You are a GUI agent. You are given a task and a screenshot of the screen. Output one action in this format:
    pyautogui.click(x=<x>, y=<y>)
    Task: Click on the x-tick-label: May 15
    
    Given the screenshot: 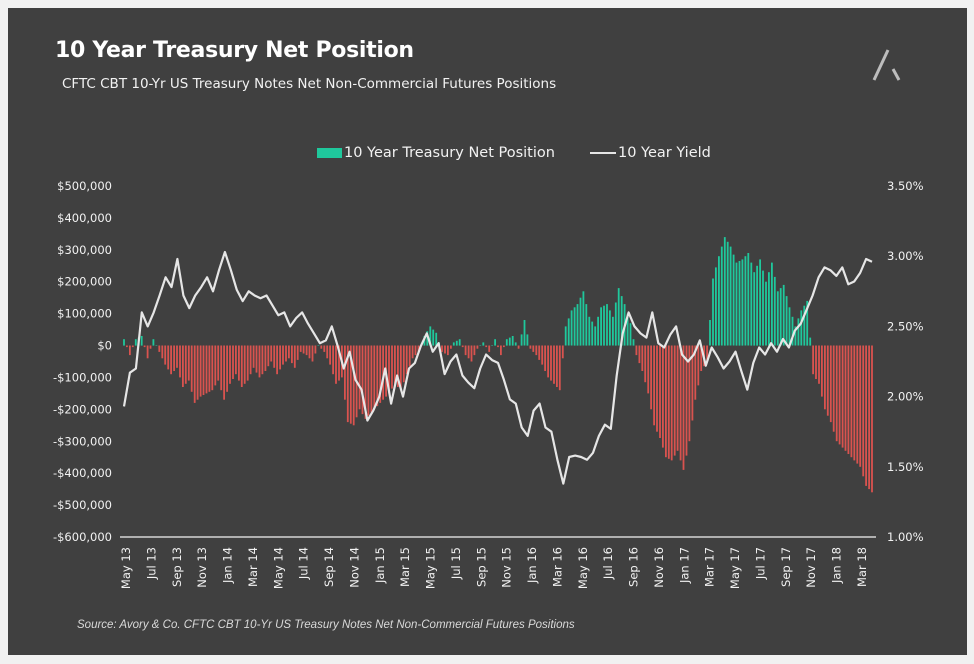 What is the action you would take?
    pyautogui.click(x=431, y=568)
    